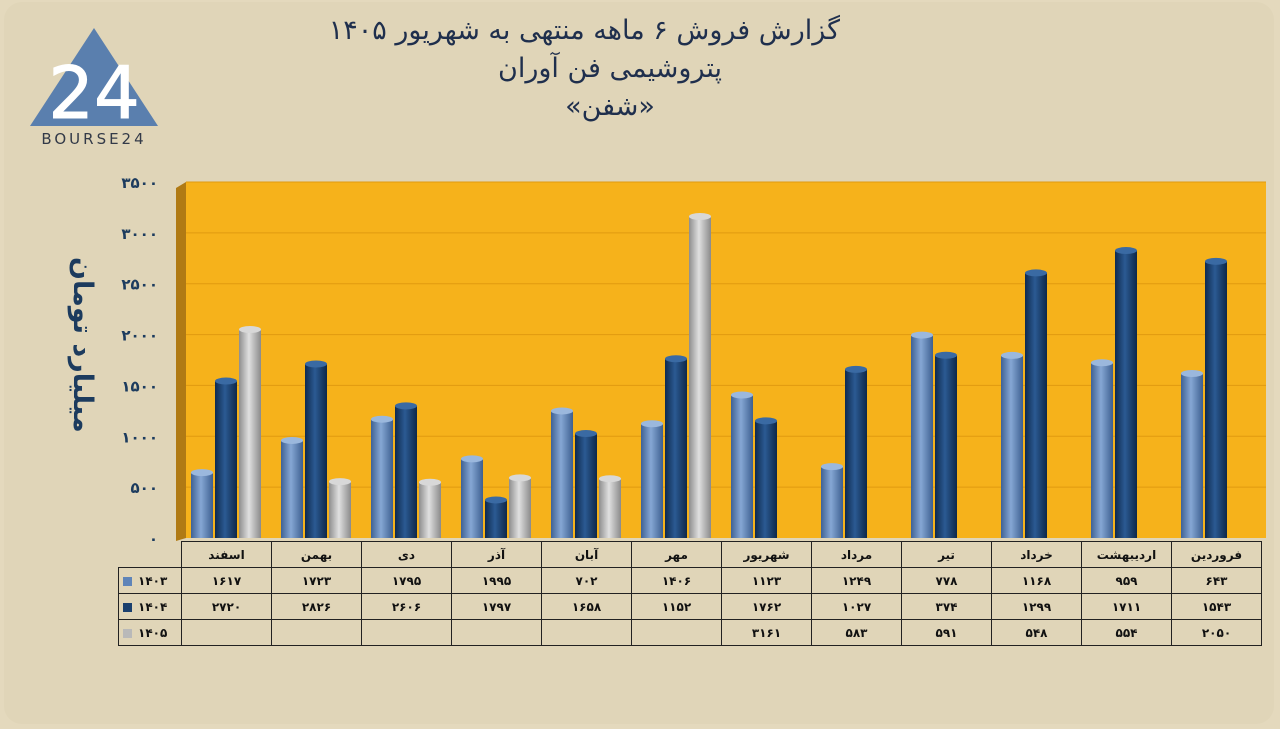  I want to click on data-cell: ۱۷۶۲, so click(766, 606).